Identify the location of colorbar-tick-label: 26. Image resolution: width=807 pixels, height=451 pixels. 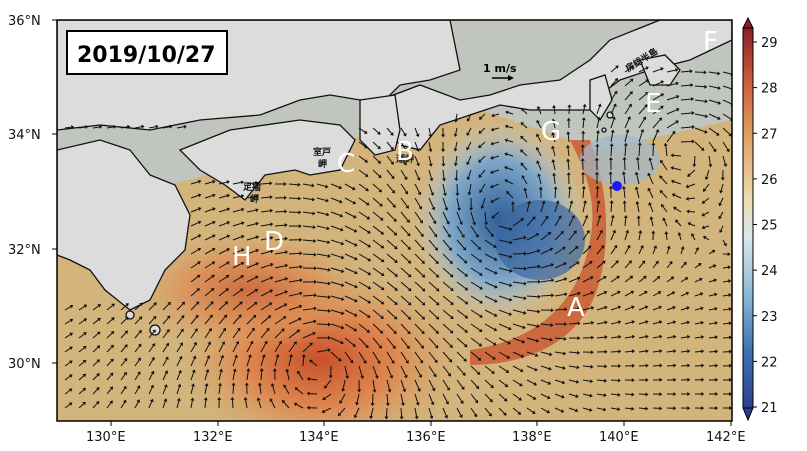
(769, 180).